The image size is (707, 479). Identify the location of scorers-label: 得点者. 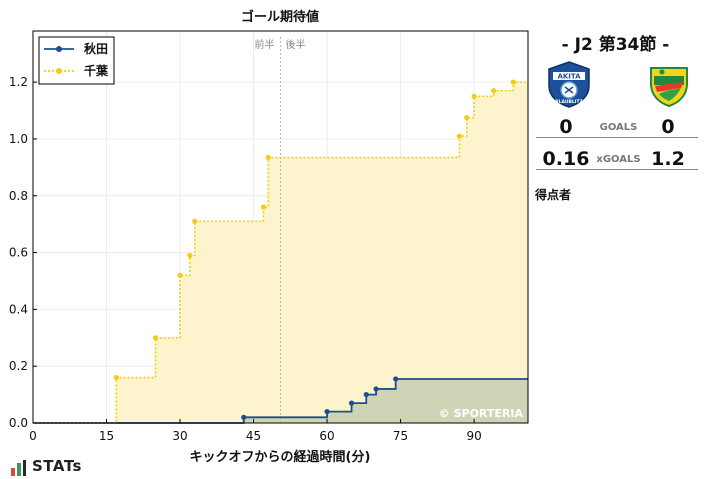
(553, 195).